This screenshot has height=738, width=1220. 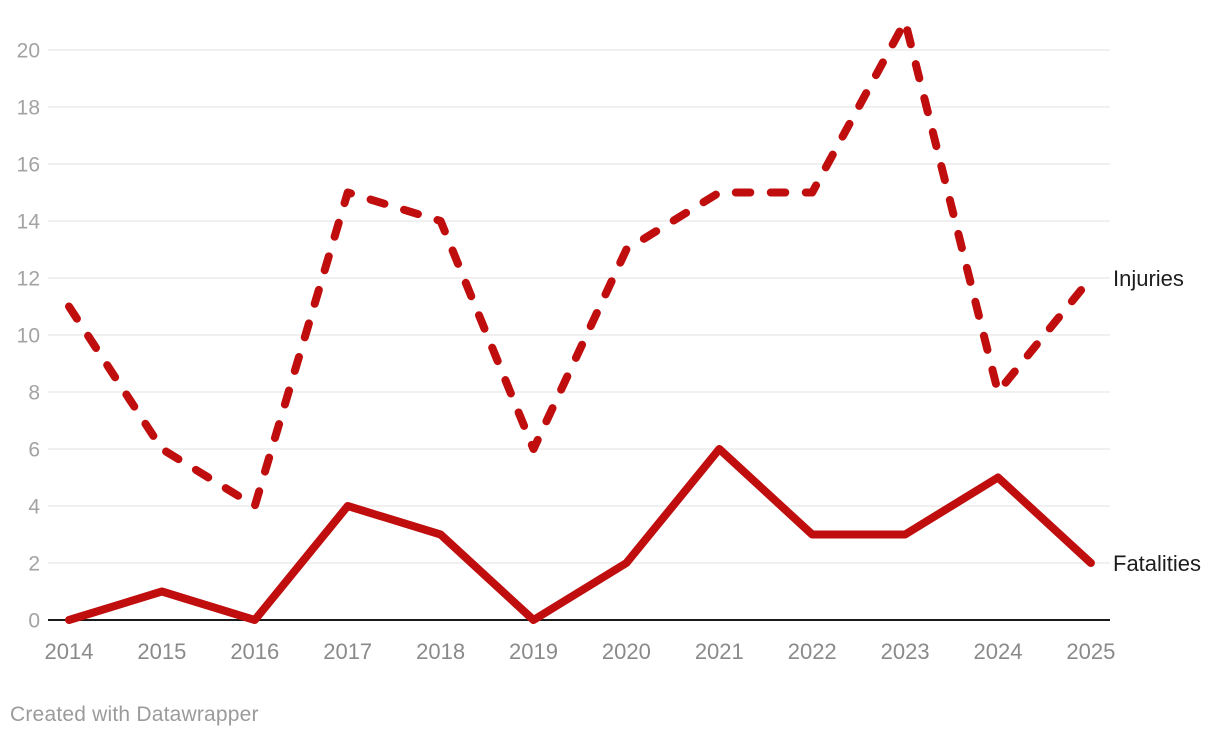 What do you see at coordinates (626, 651) in the screenshot?
I see `x-tick-label: 2020` at bounding box center [626, 651].